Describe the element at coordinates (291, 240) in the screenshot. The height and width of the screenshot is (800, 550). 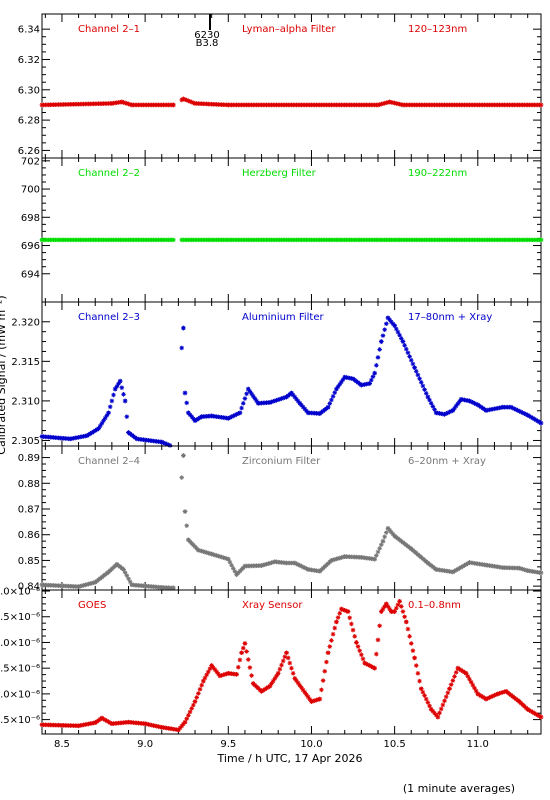
I see `data-series` at that location.